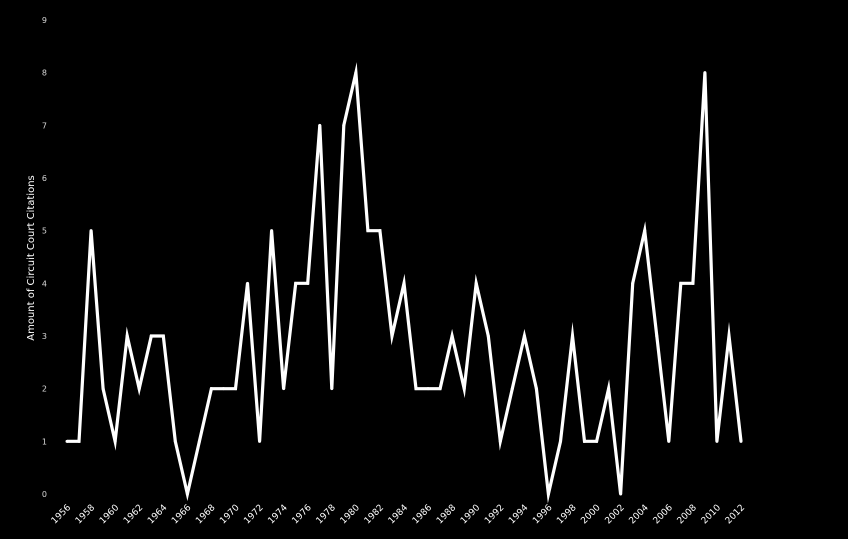 The height and width of the screenshot is (539, 848). I want to click on y-tick-label: 8, so click(44, 73).